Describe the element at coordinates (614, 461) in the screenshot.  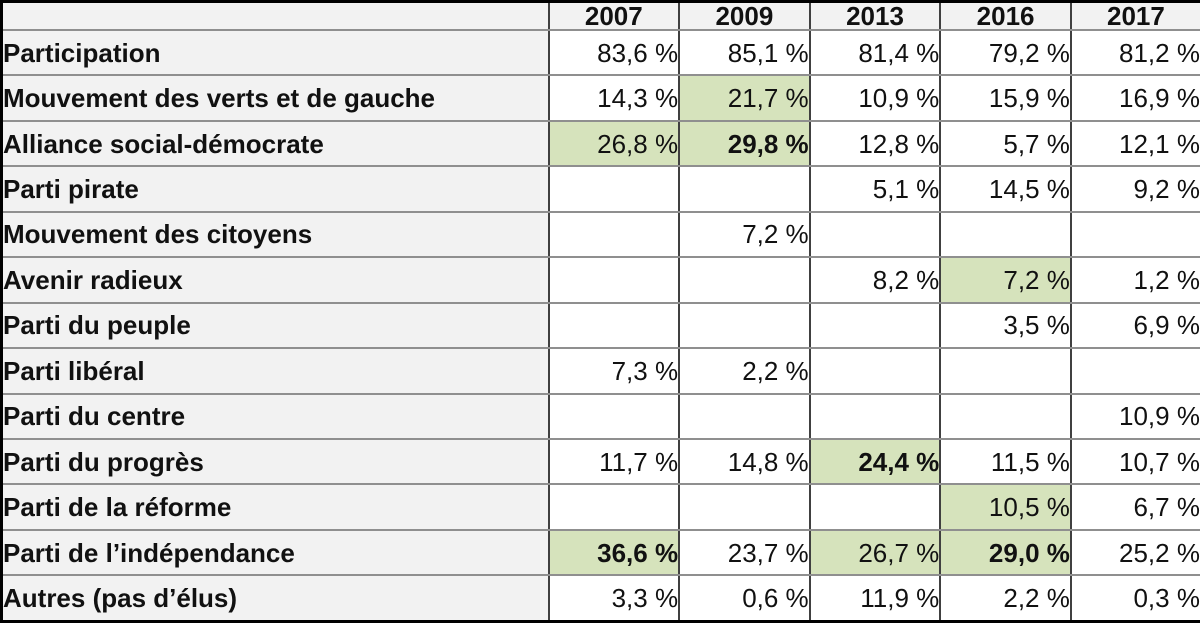
I see `value-cell: 11,7 %` at that location.